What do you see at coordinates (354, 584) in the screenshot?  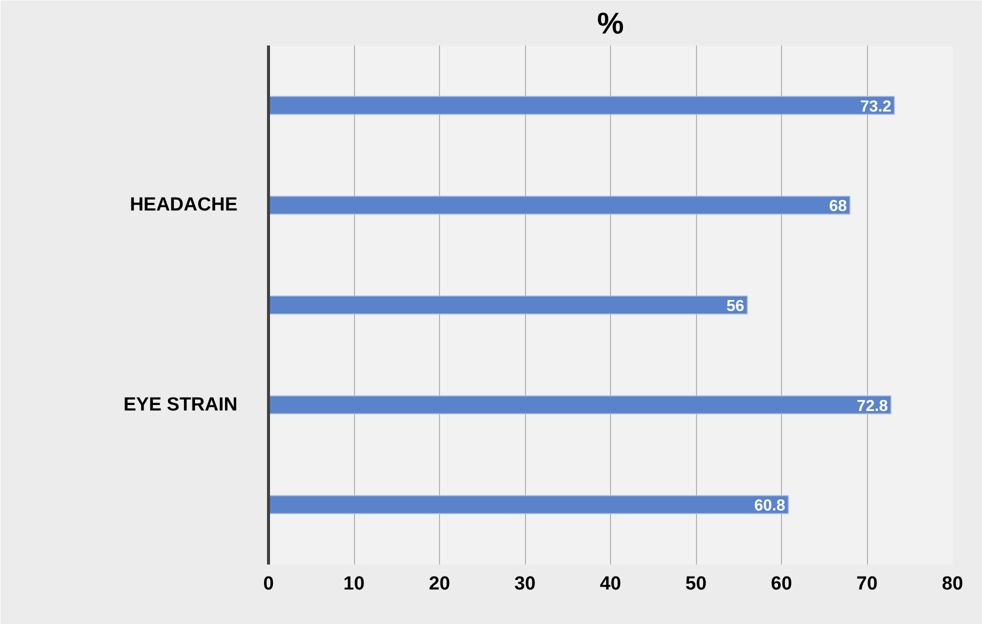 I see `x-tick-label: 10` at bounding box center [354, 584].